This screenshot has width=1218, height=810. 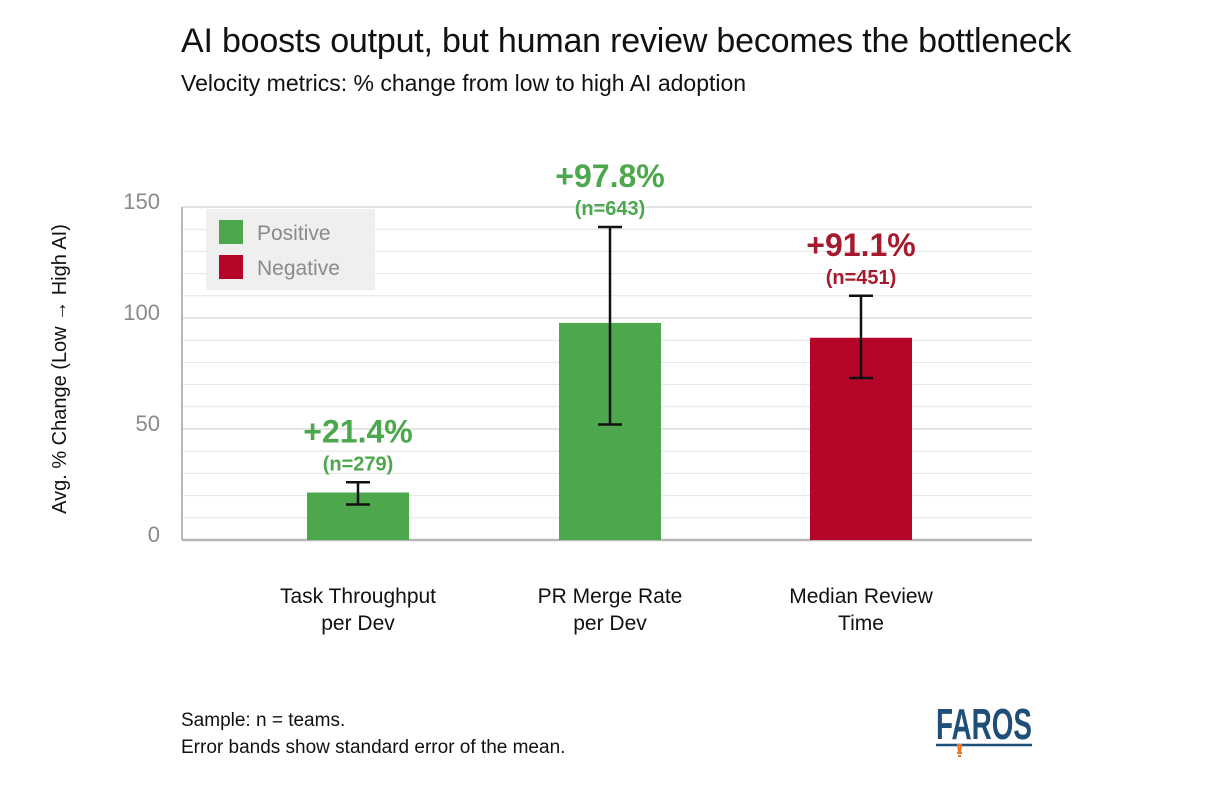 I want to click on y-tick-label: 150, so click(x=141, y=201).